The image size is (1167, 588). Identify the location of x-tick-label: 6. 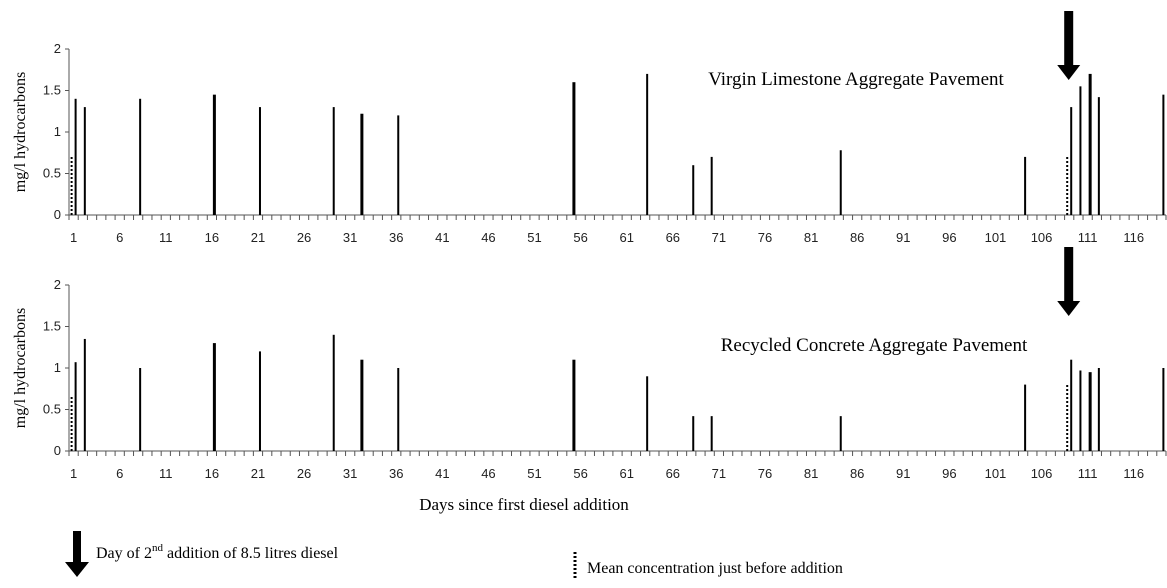
(119, 473).